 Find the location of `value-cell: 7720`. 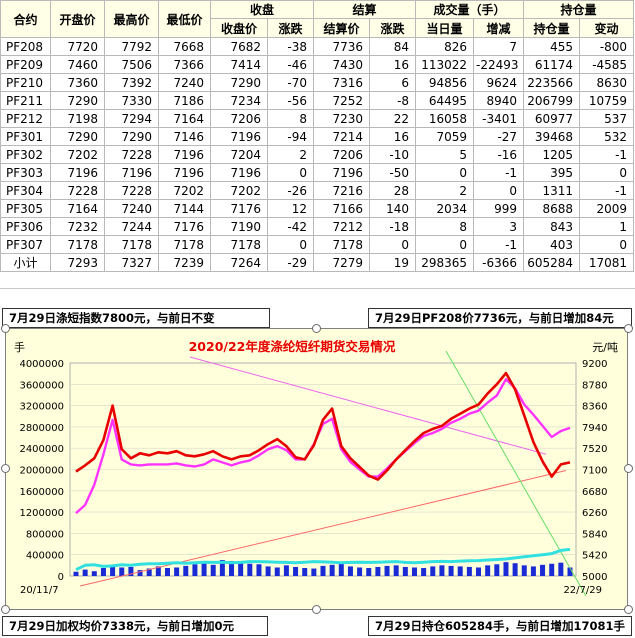

value-cell: 7720 is located at coordinates (77, 46).